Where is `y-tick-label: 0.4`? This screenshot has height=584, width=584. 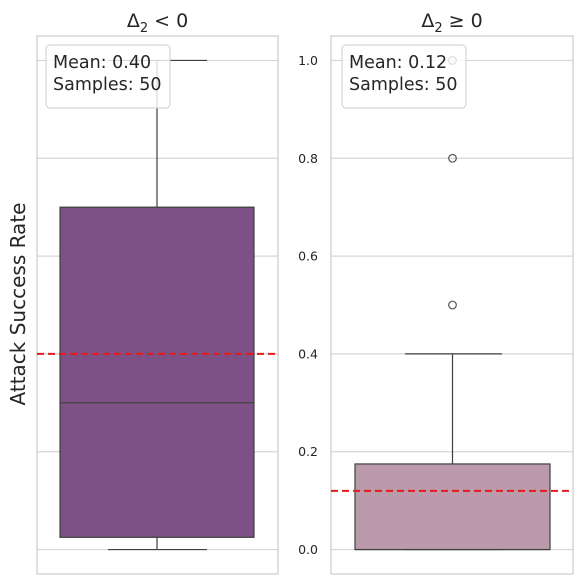
y-tick-label: 0.4 is located at coordinates (308, 353).